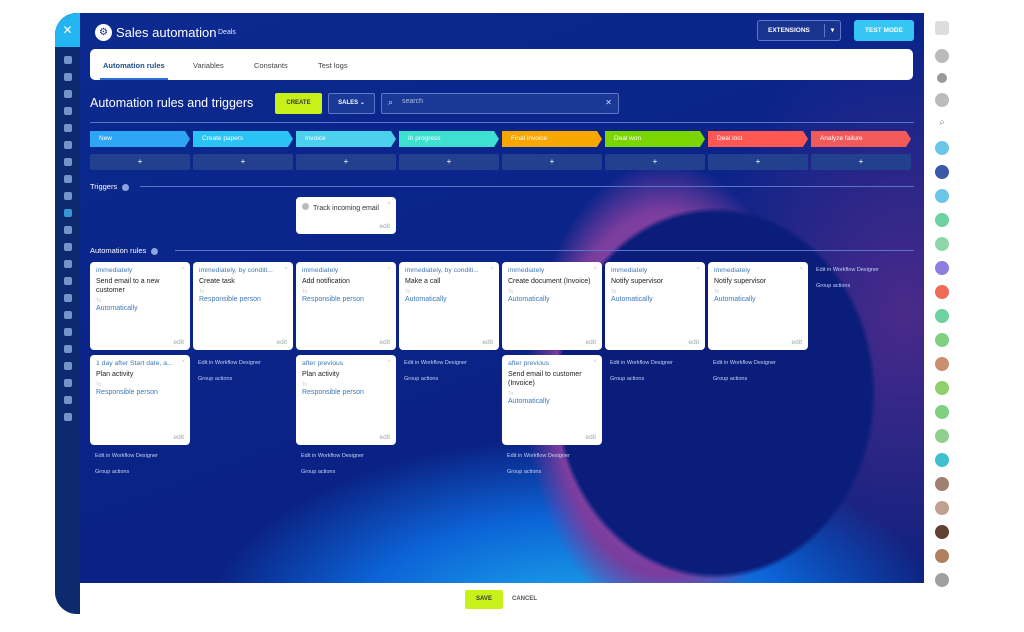 This screenshot has width=1024, height=632. What do you see at coordinates (942, 100) in the screenshot?
I see `chat-icon` at bounding box center [942, 100].